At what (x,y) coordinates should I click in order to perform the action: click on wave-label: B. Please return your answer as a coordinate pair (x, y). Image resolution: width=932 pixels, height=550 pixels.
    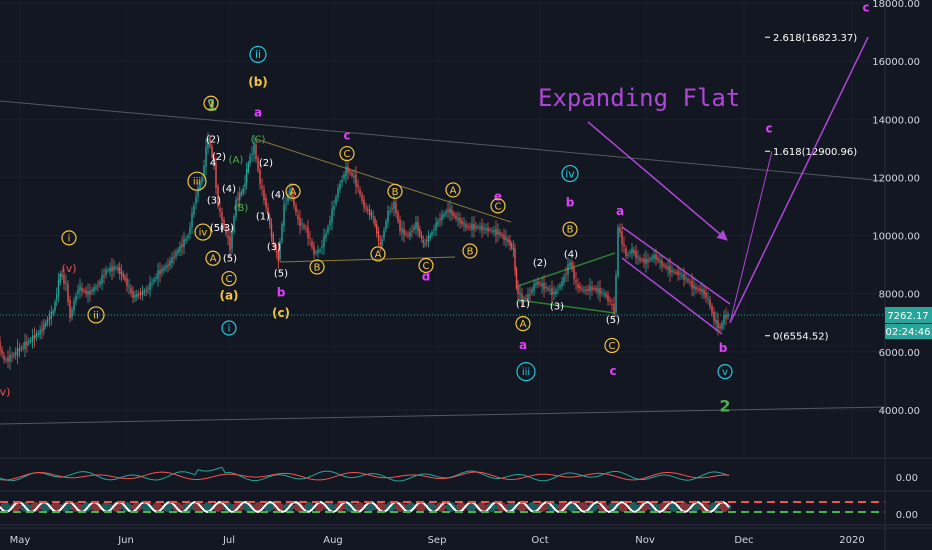
    Looking at the image, I should click on (317, 267).